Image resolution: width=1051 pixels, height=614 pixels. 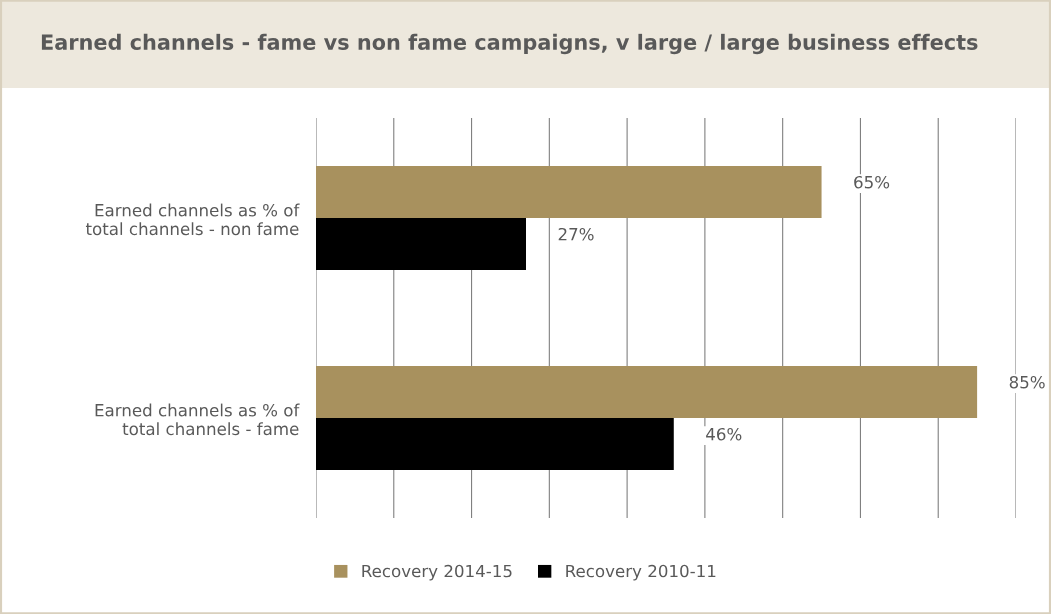 I want to click on legend-label: Recovery 2010-11, so click(x=641, y=572).